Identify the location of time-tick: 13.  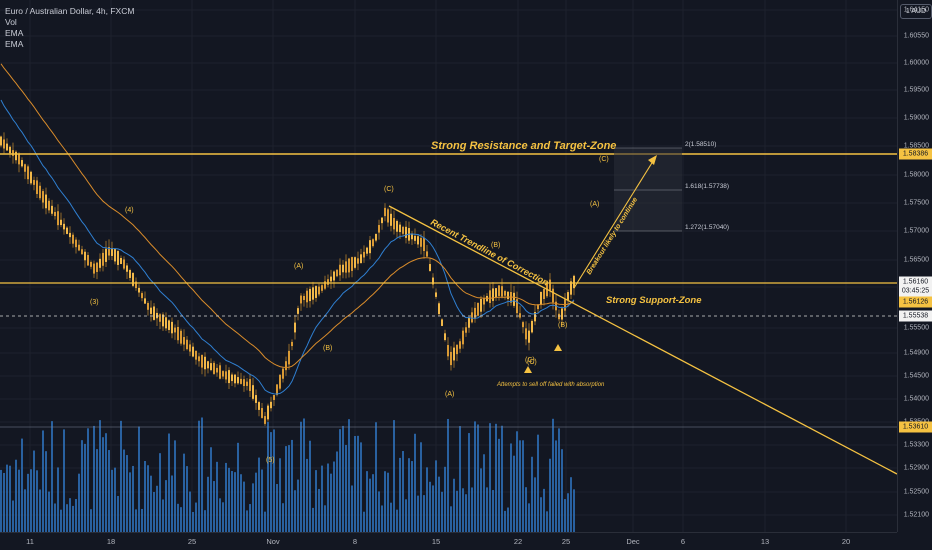
(765, 541).